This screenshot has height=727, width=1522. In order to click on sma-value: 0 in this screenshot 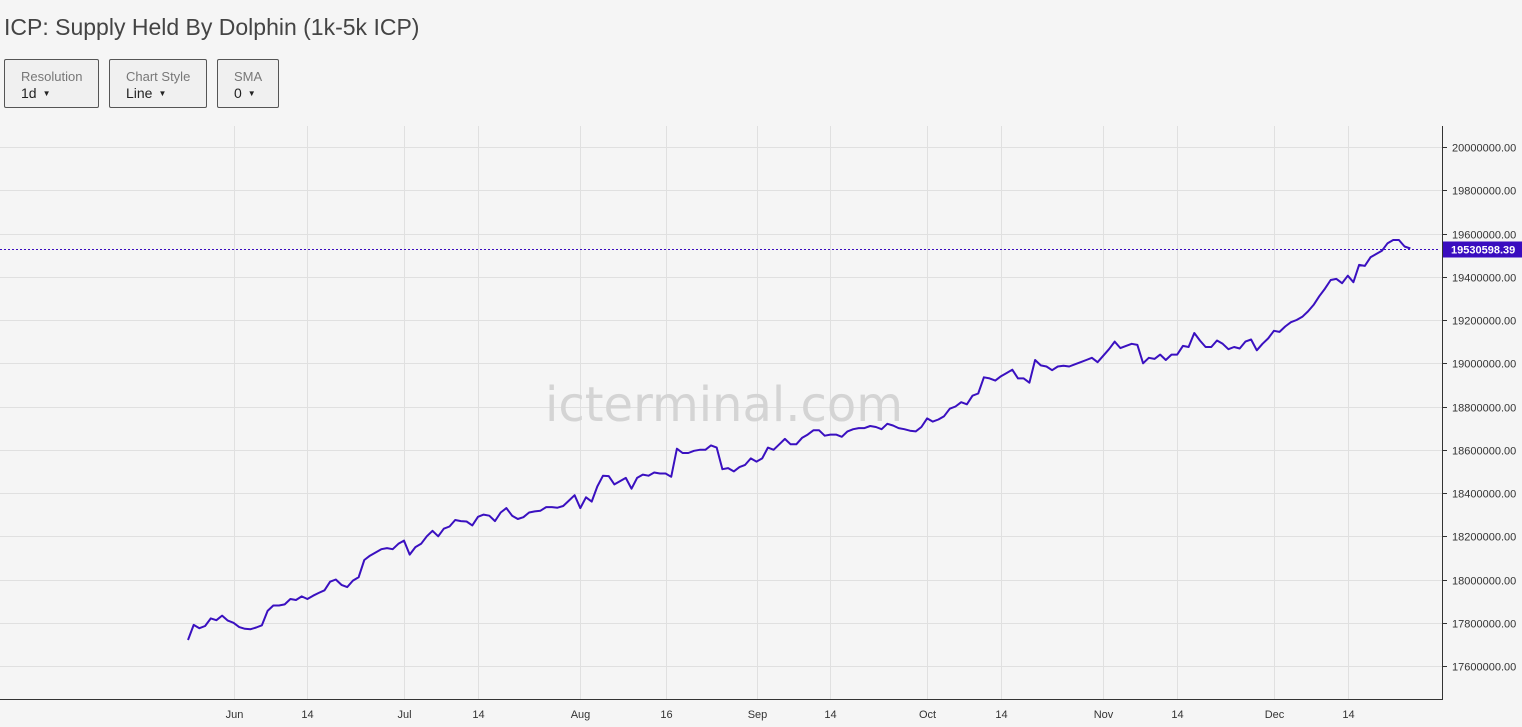, I will do `click(238, 93)`.